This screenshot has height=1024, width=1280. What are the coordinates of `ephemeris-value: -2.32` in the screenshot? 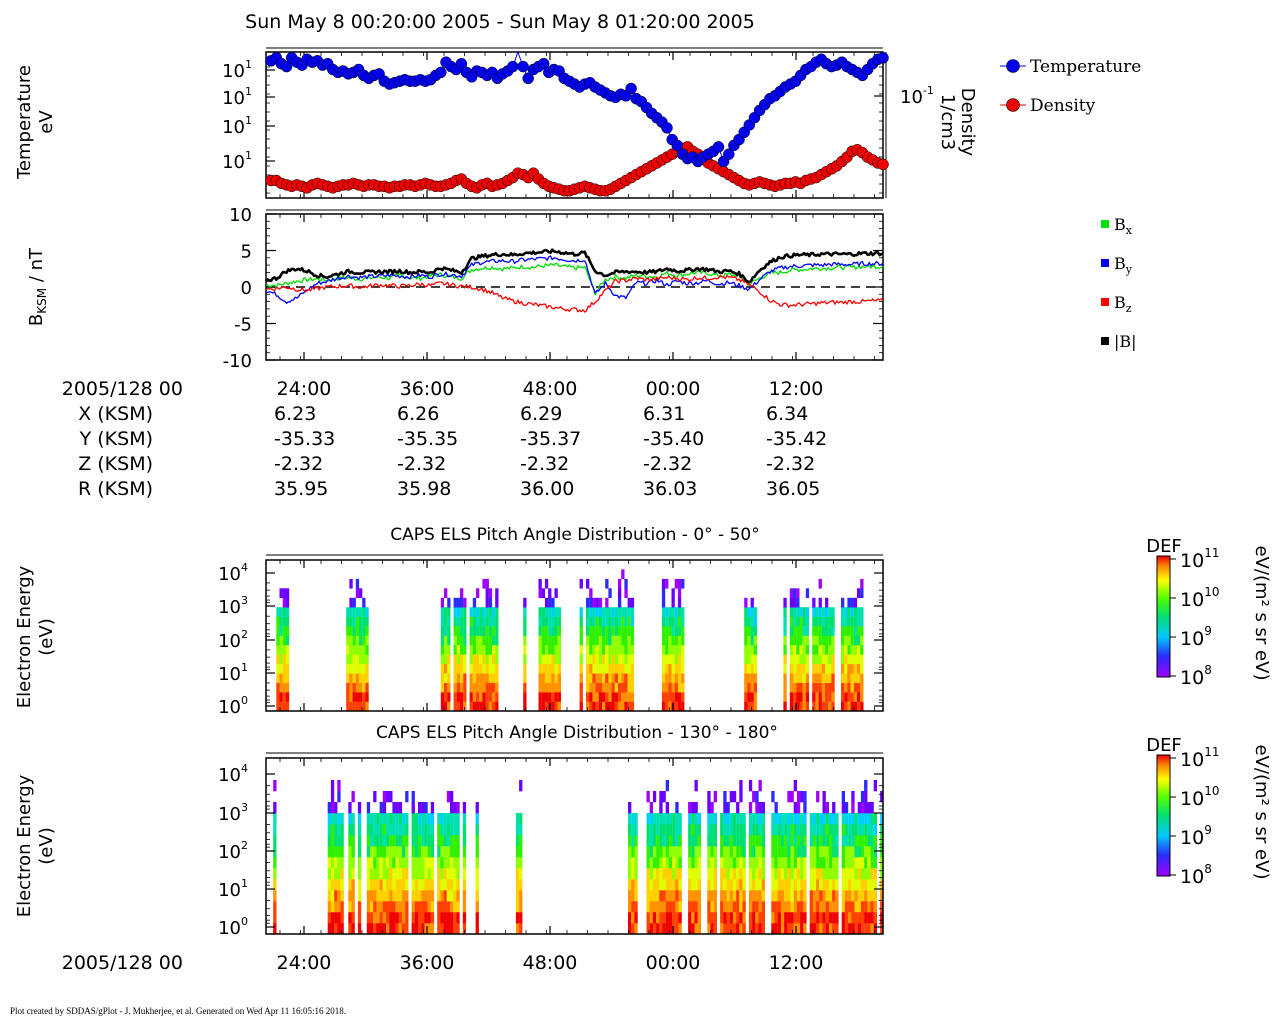 It's located at (544, 464).